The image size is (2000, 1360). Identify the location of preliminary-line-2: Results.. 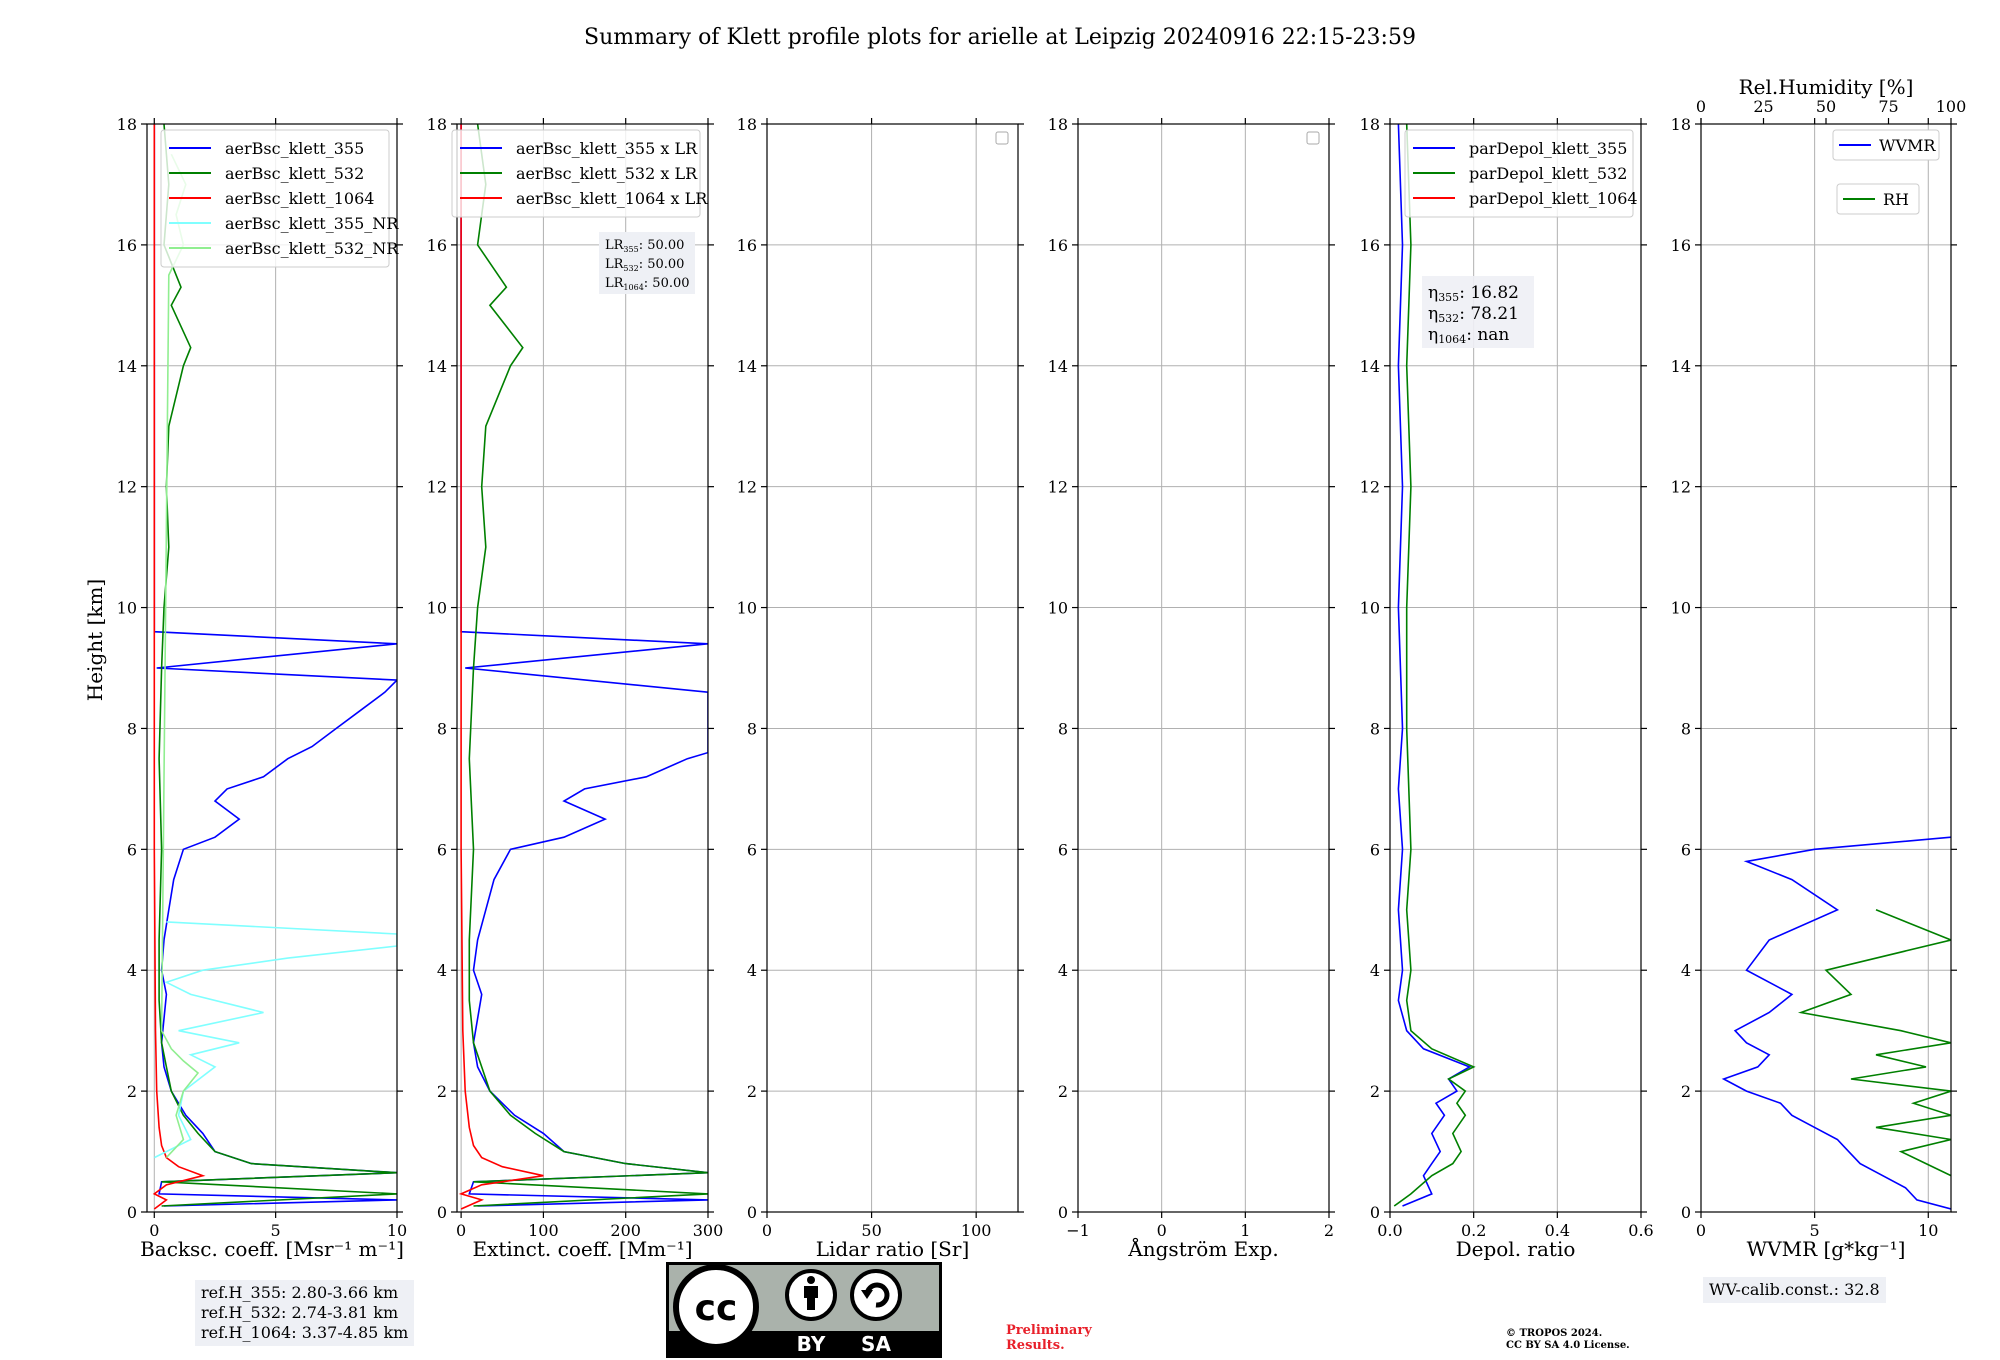
(1035, 1345).